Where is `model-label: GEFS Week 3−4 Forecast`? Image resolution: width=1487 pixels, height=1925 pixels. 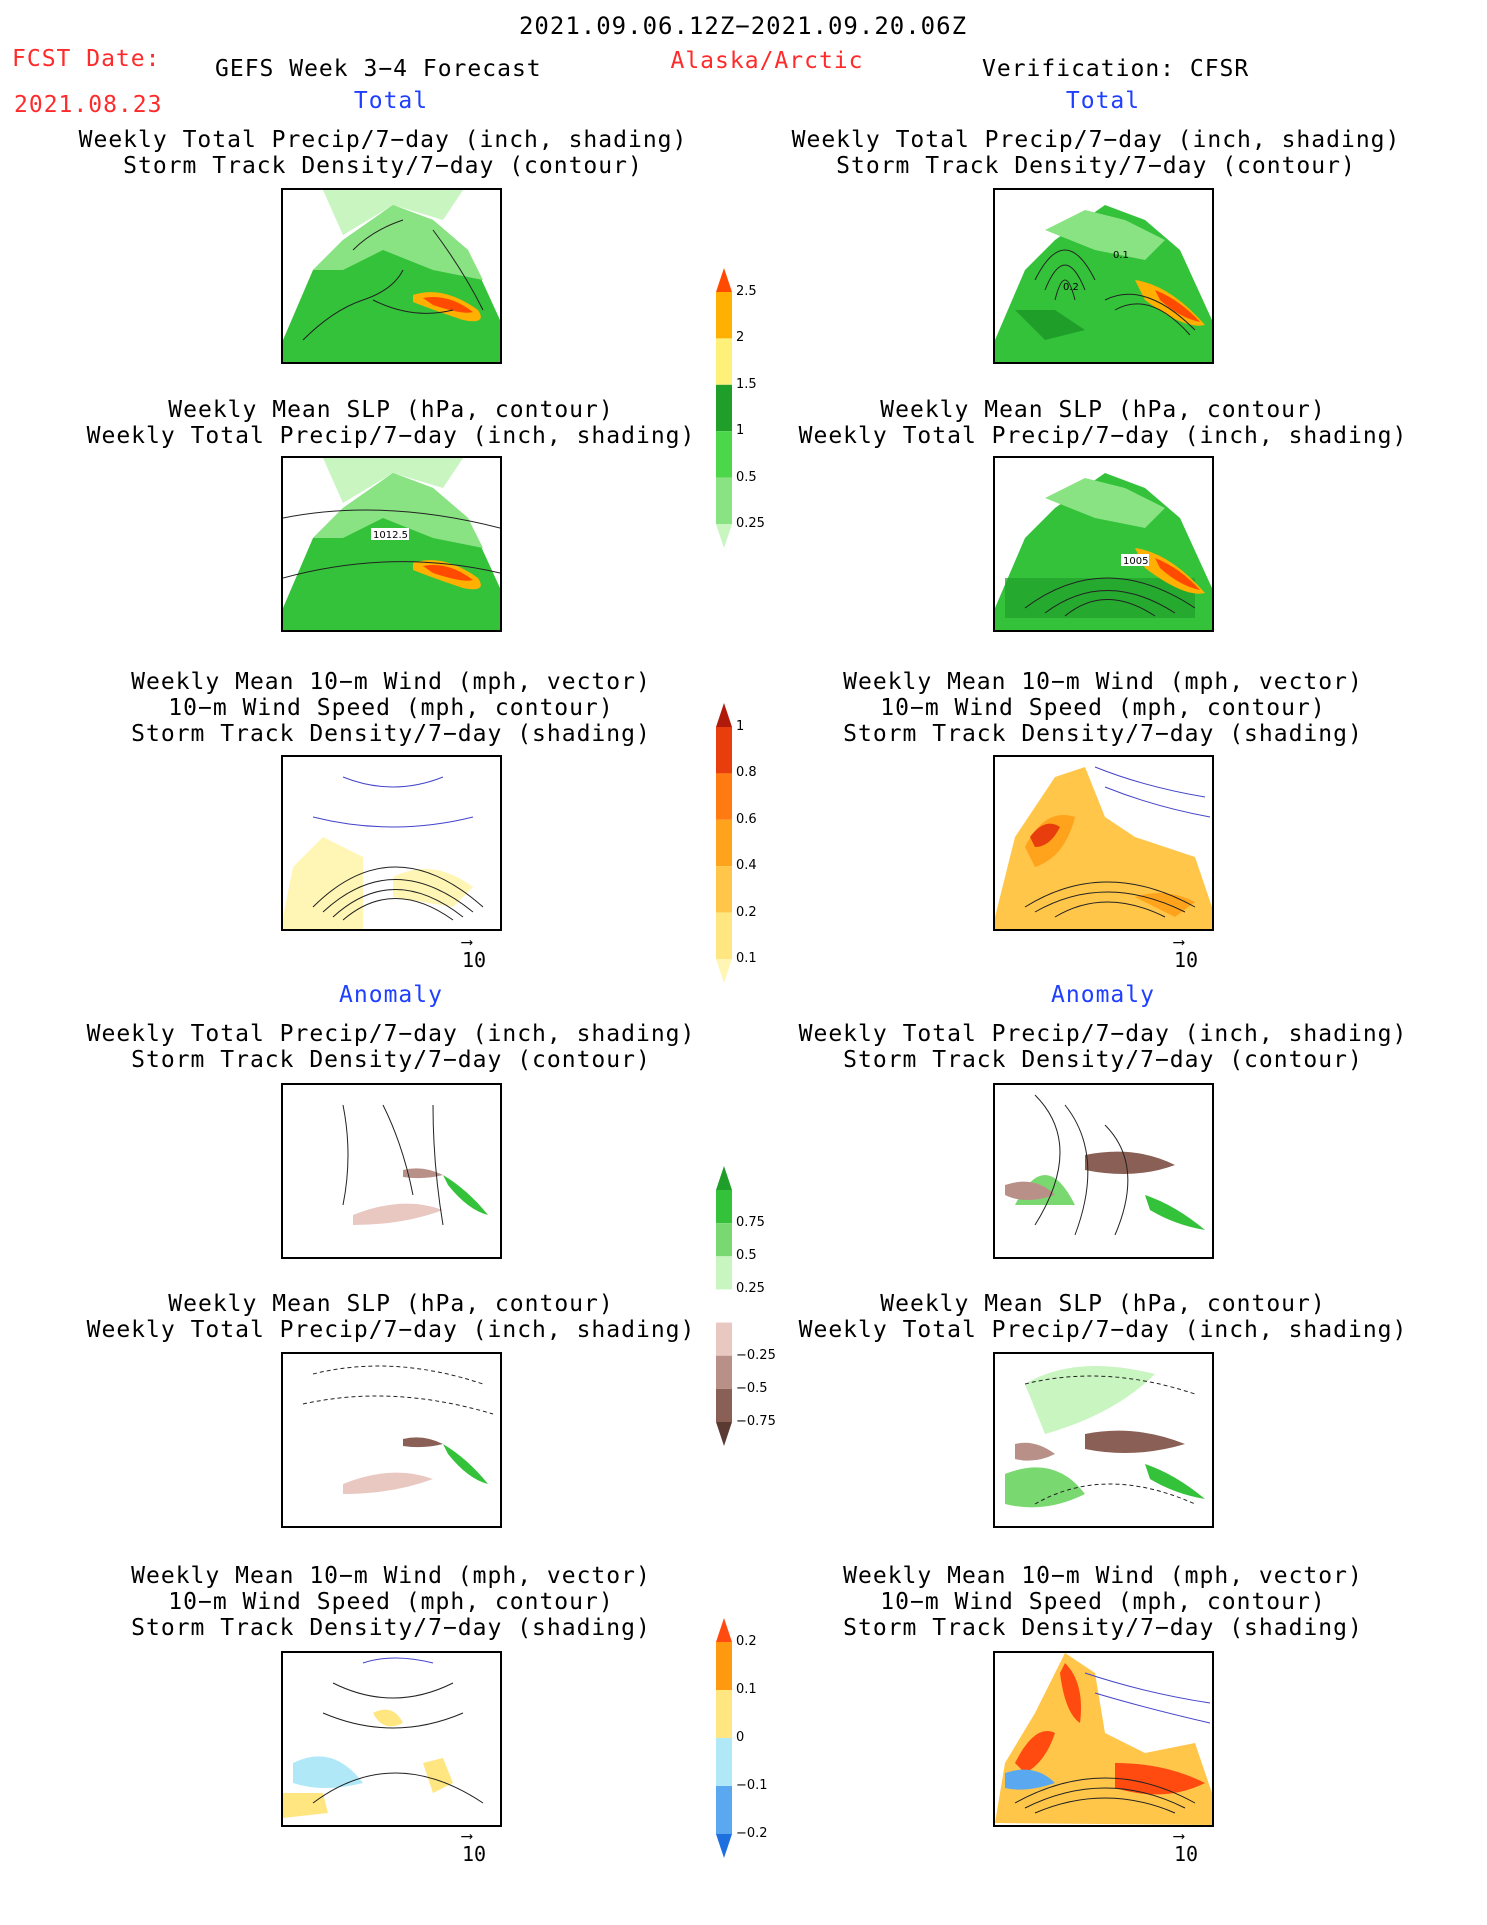
model-label: GEFS Week 3−4 Forecast is located at coordinates (378, 69).